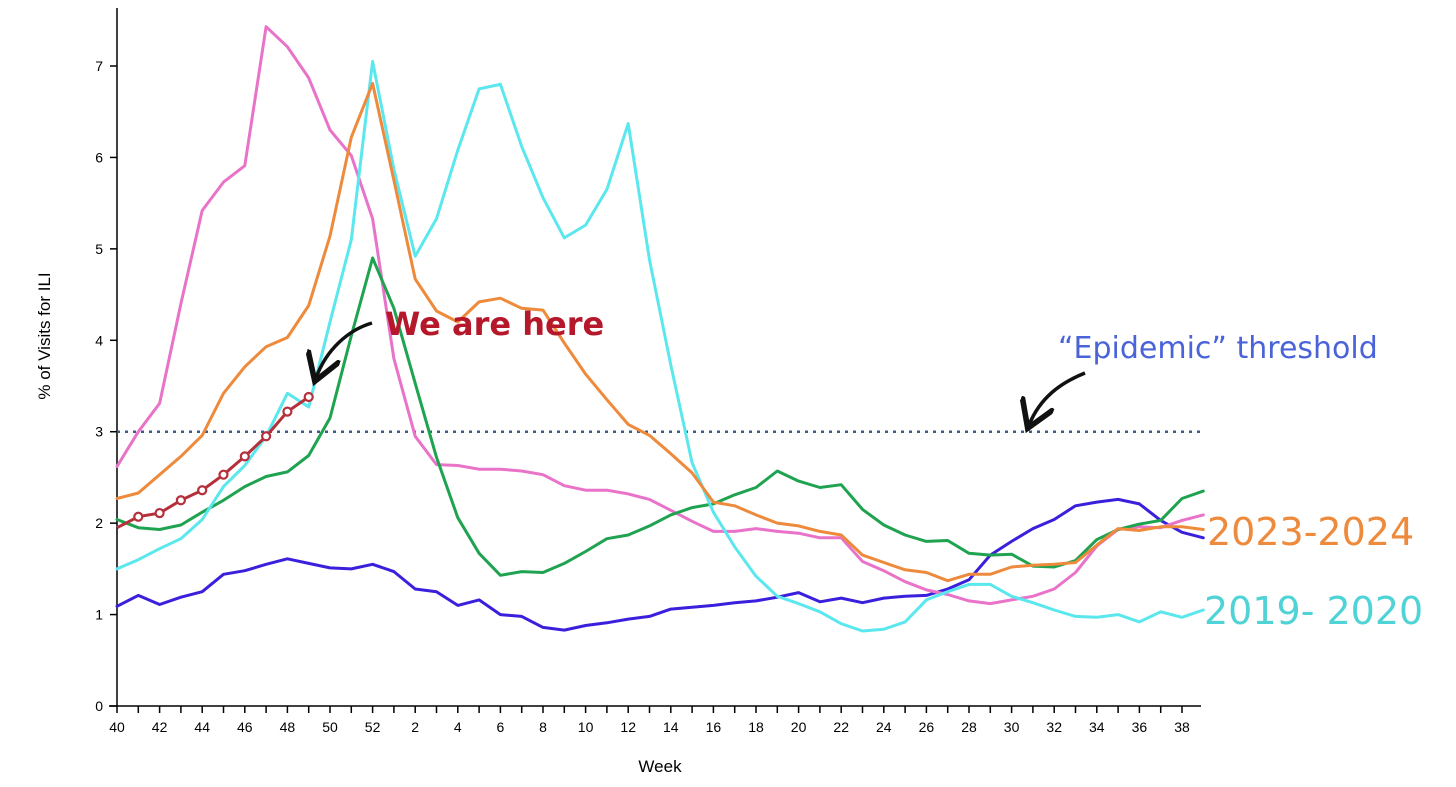  I want to click on x-tick-label: 38, so click(1182, 727).